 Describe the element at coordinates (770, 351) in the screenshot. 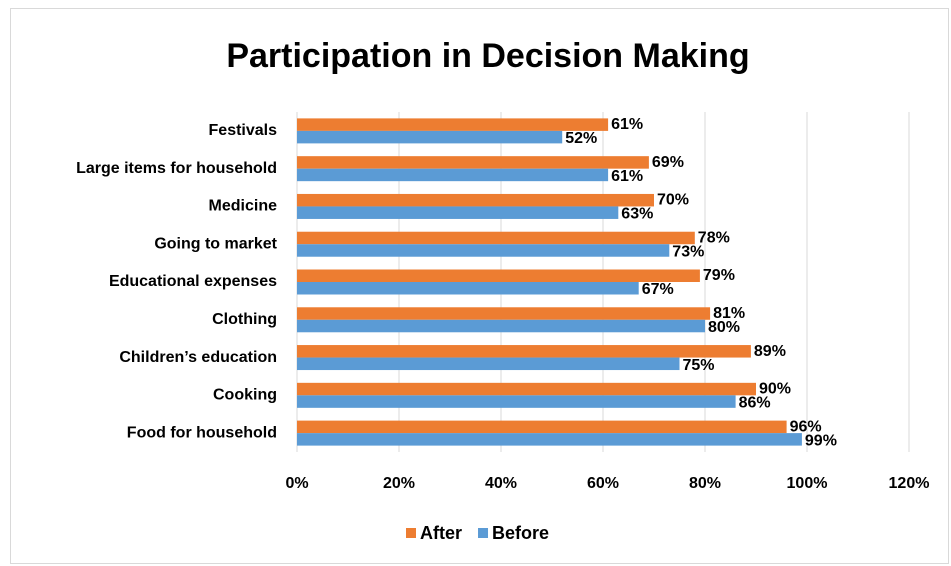

I see `data-label: 89%` at that location.